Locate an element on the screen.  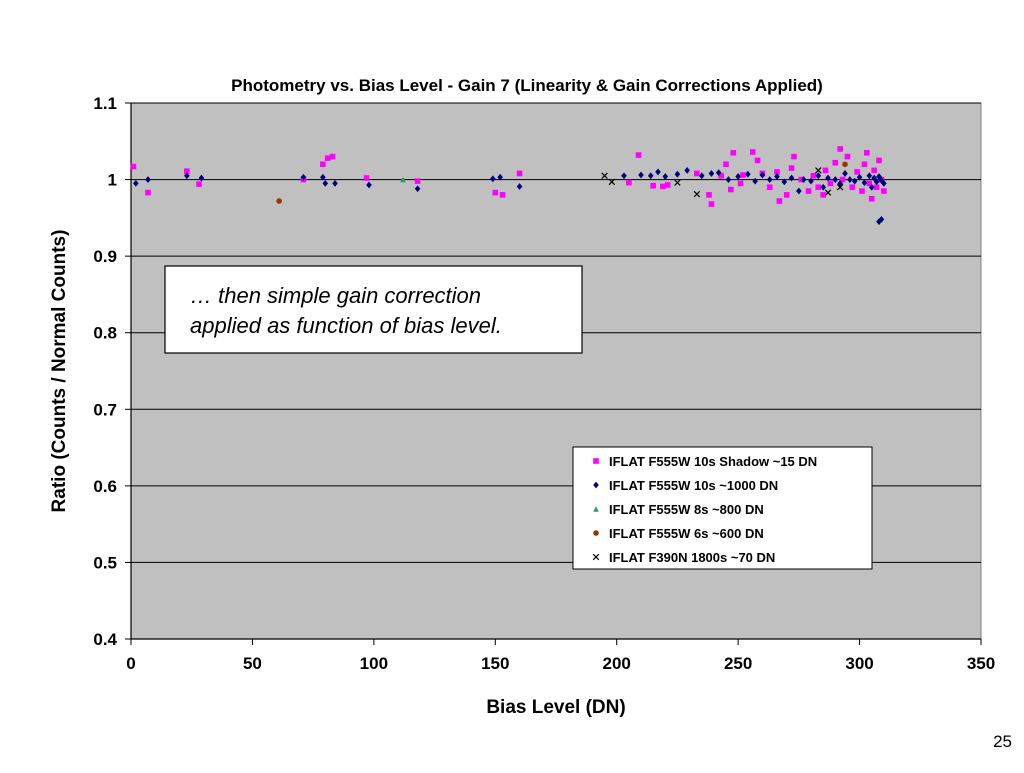
legend-label: IFLAT F555W 10s ~1000 DN is located at coordinates (693, 485).